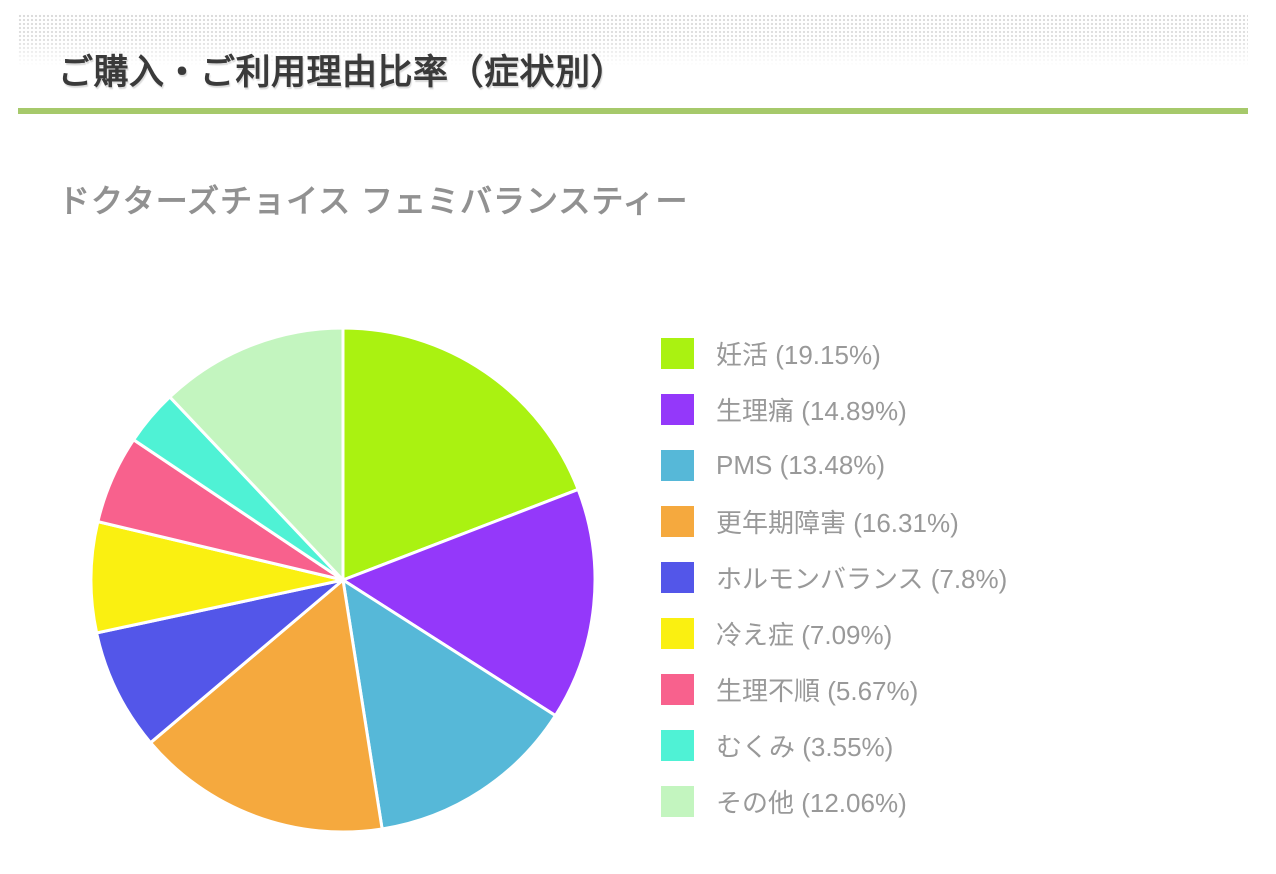 This screenshot has width=1276, height=874. I want to click on legend-label: 冷え症 (7.09%), so click(804, 634).